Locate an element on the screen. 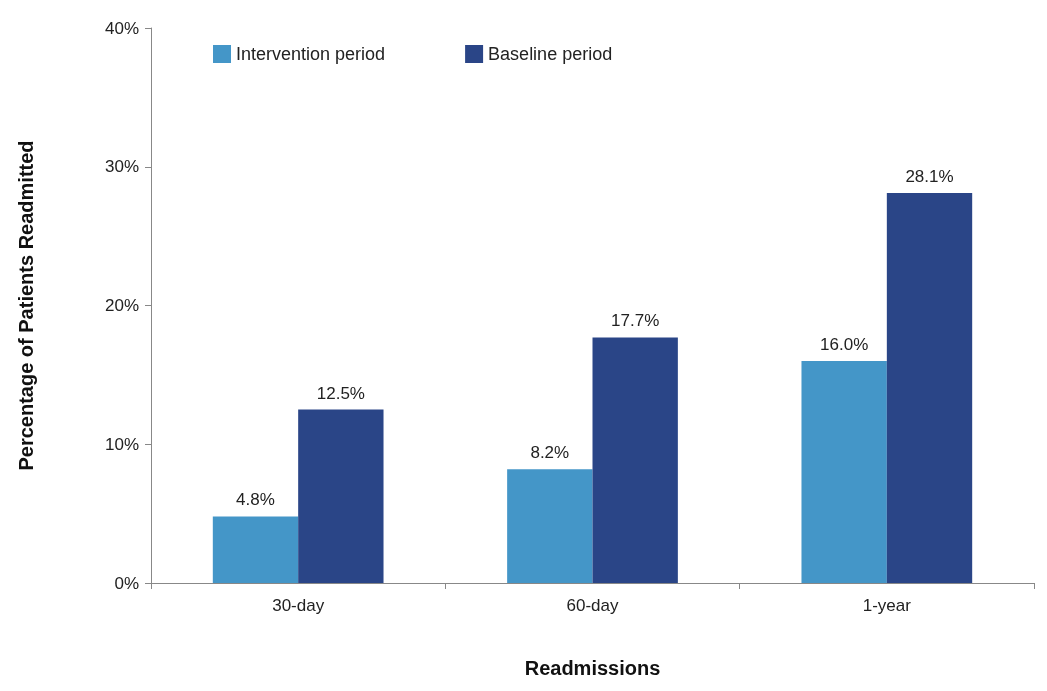 The width and height of the screenshot is (1047, 691). legend-label: Intervention period is located at coordinates (311, 54).